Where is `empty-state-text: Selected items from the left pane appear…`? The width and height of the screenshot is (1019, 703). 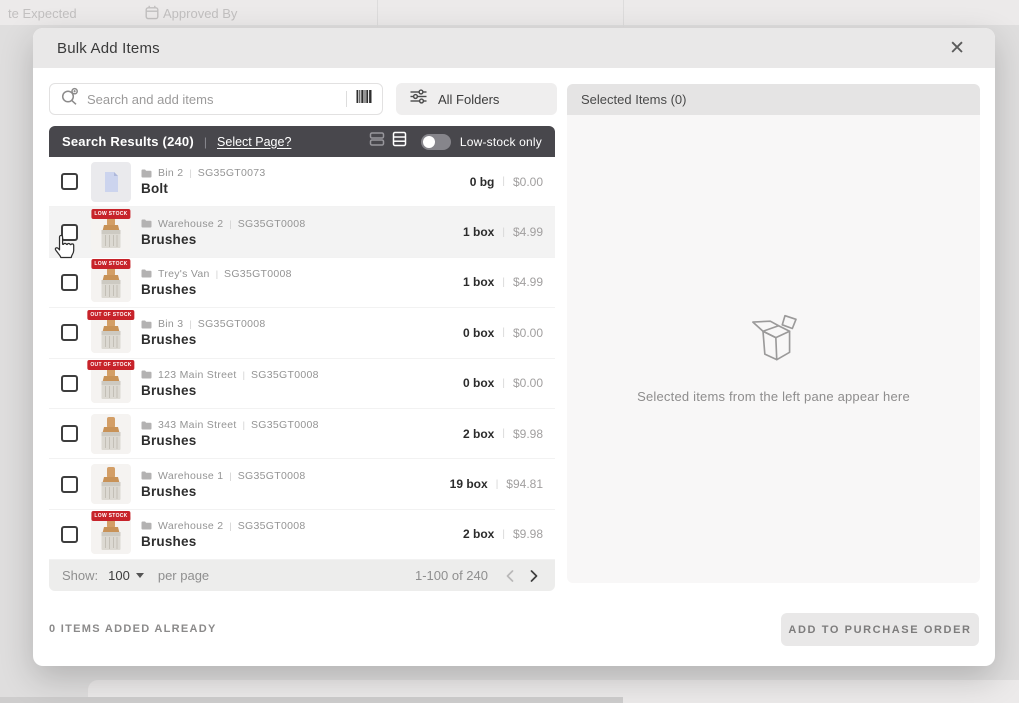
empty-state-text: Selected items from the left pane appear… is located at coordinates (773, 396).